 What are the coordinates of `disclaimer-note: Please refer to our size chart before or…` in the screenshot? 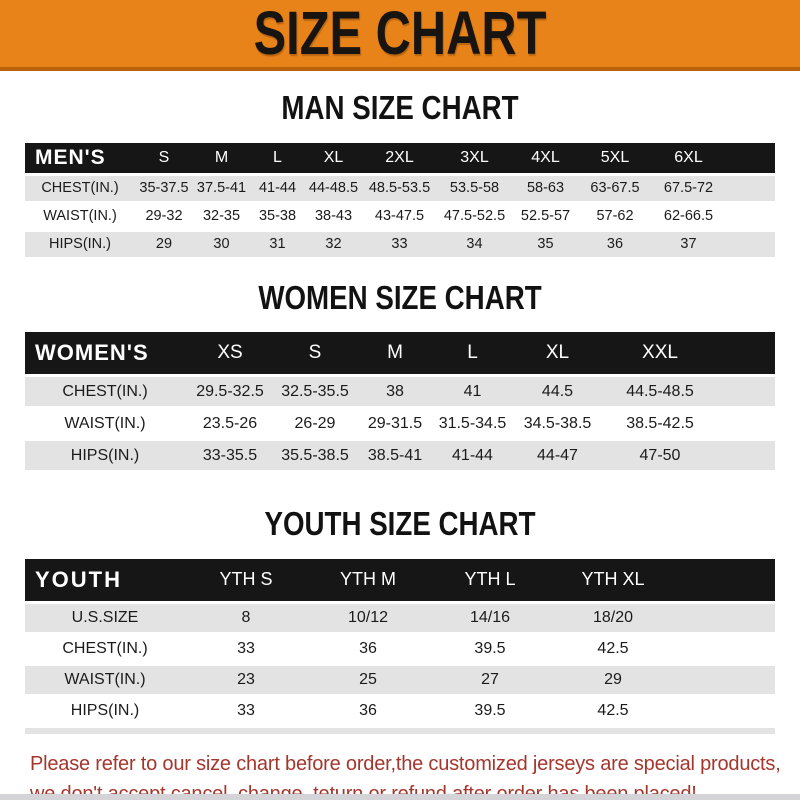 It's located at (415, 774).